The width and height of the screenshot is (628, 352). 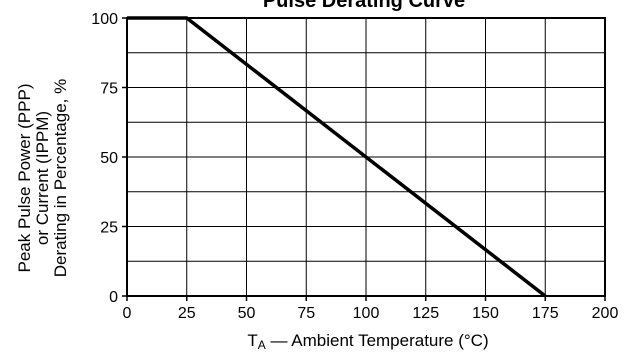 I want to click on x-tick-label: 125, so click(x=425, y=313).